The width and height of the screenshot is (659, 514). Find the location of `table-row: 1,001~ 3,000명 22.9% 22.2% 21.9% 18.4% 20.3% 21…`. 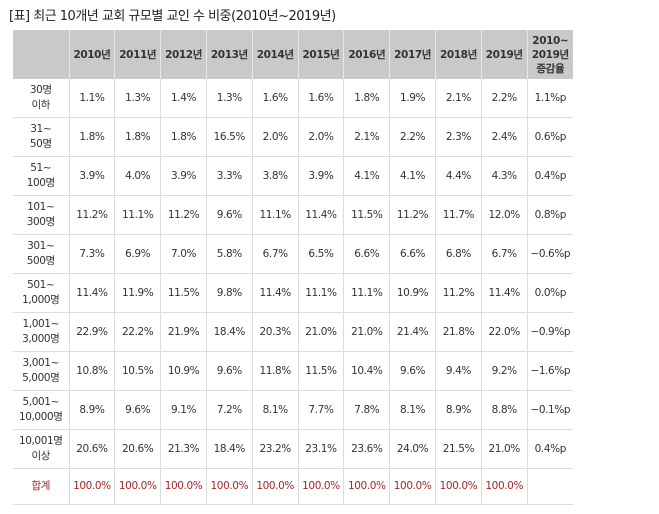

table-row: 1,001~ 3,000명 22.9% 22.2% 21.9% 18.4% 20.3% 21… is located at coordinates (293, 332).